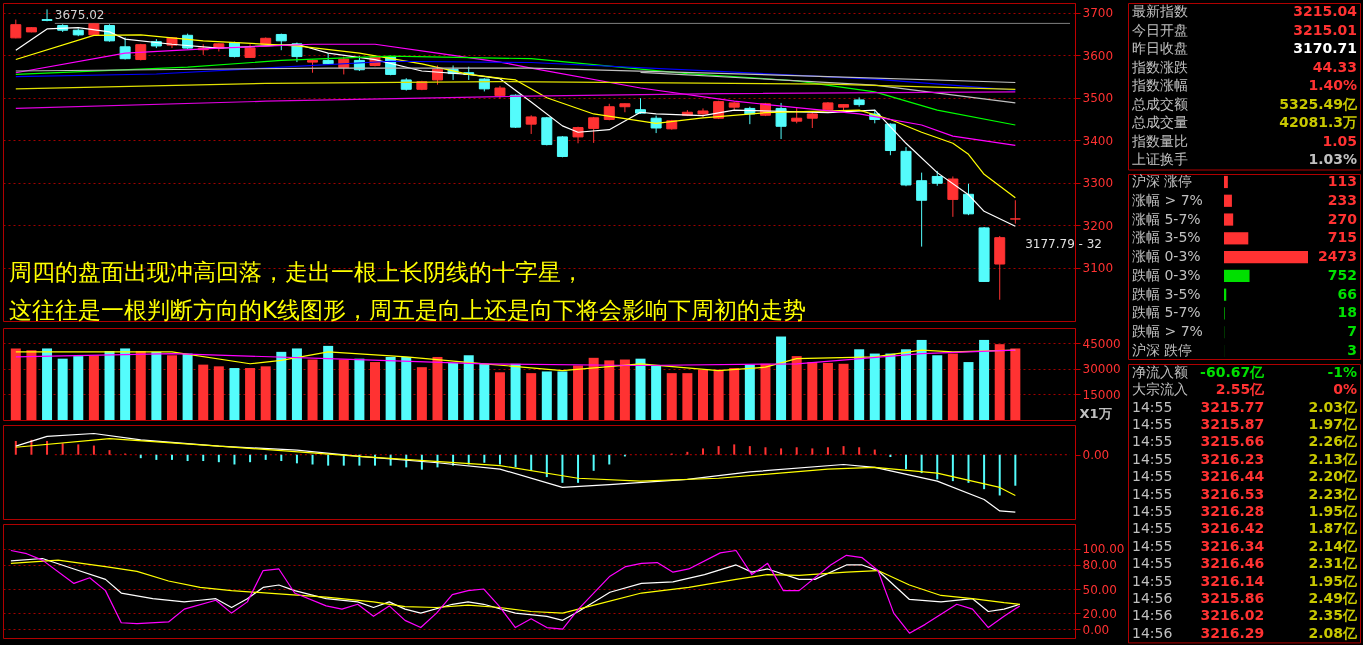  I want to click on y-tick-label: 3200, so click(1098, 225).